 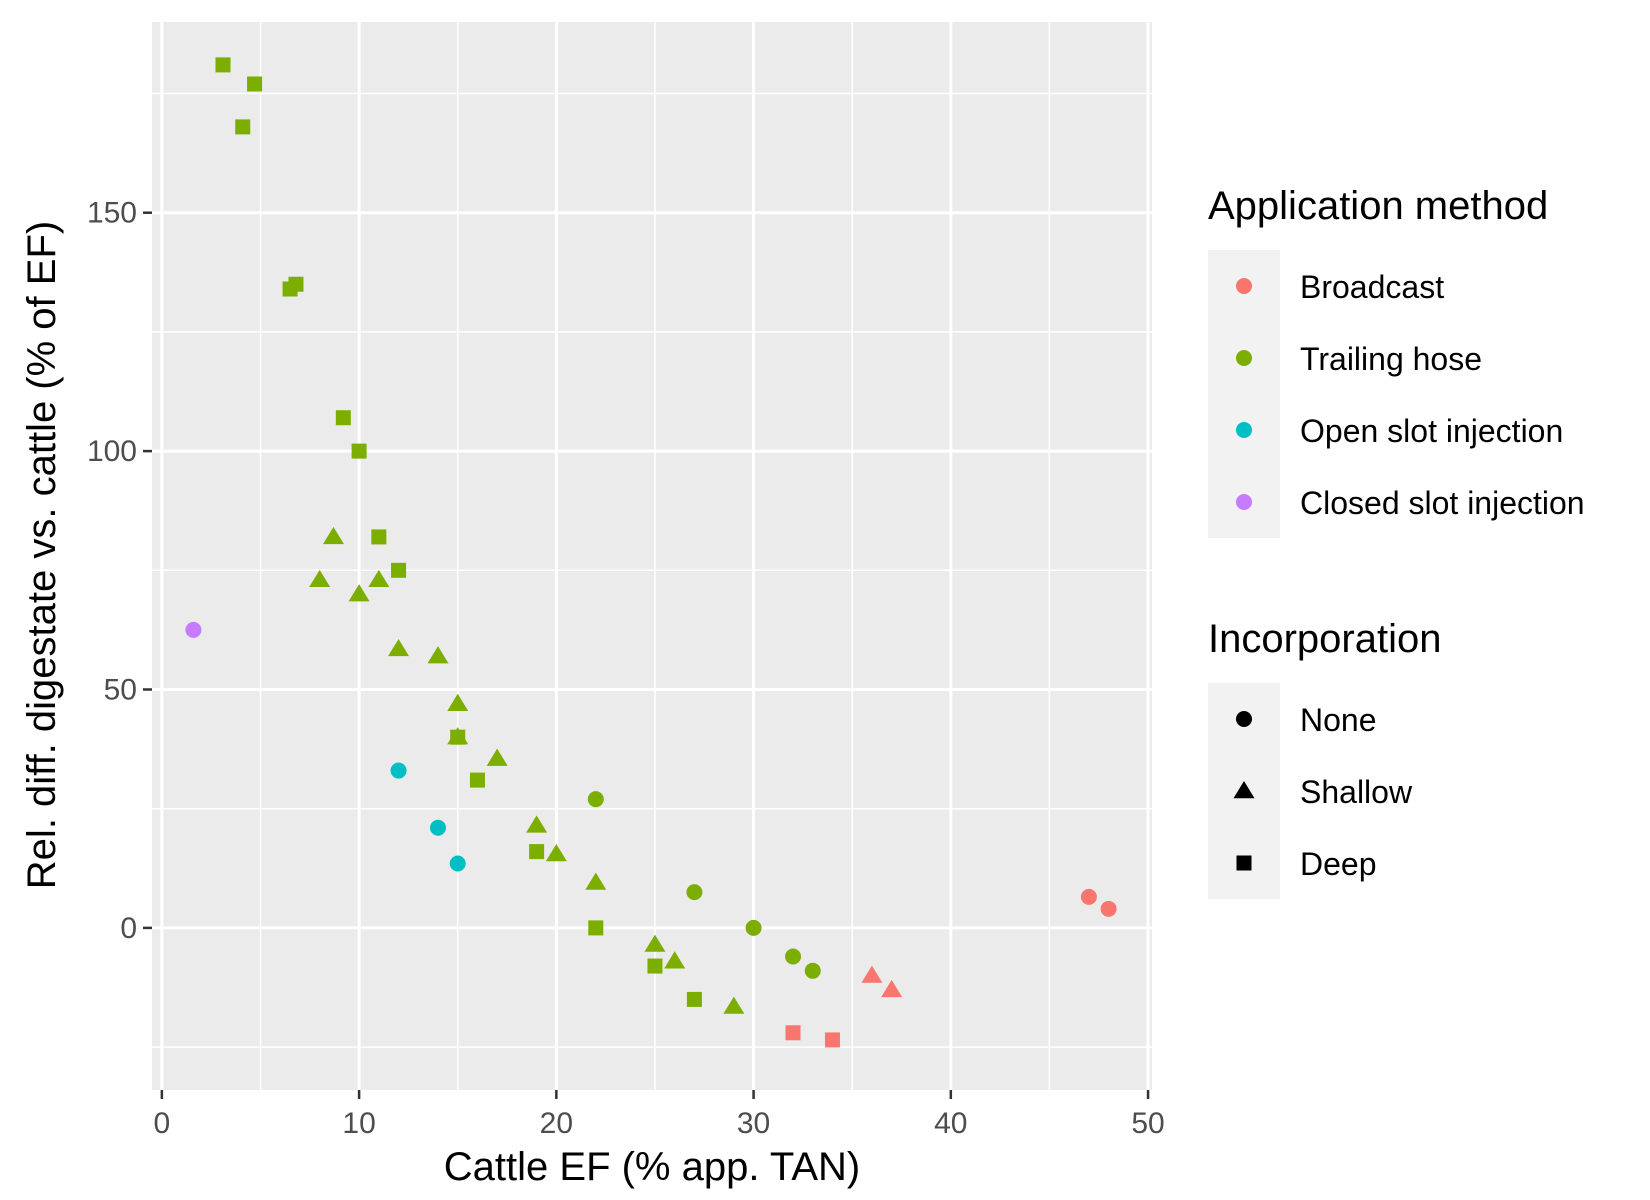 What do you see at coordinates (753, 1123) in the screenshot?
I see `x-tick-label: 30` at bounding box center [753, 1123].